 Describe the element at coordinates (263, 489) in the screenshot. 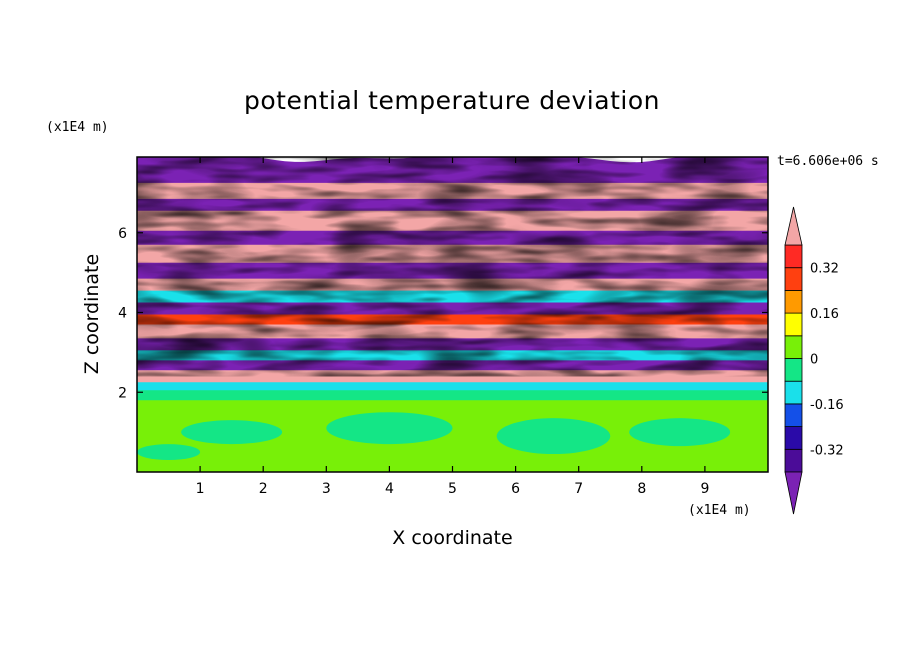

I see `x-tick-label: 2` at that location.